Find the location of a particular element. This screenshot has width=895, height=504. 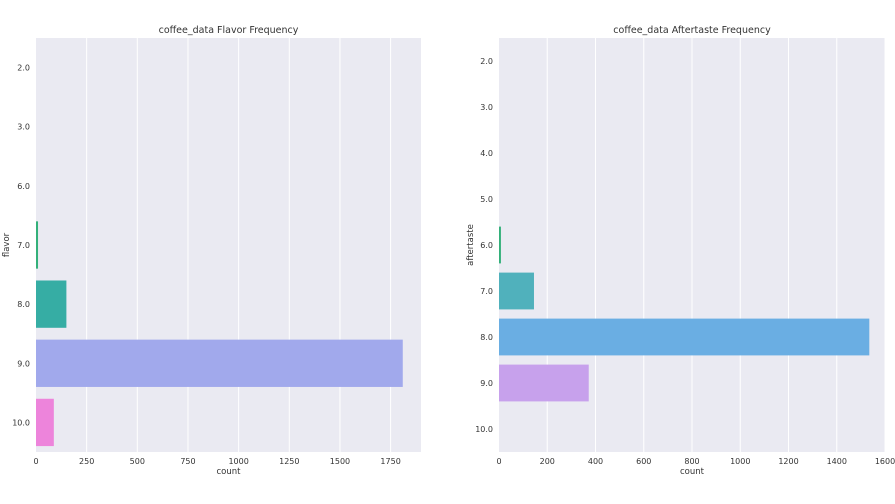

chart-0-ytick-label-4: 8.0 is located at coordinates (23, 304).